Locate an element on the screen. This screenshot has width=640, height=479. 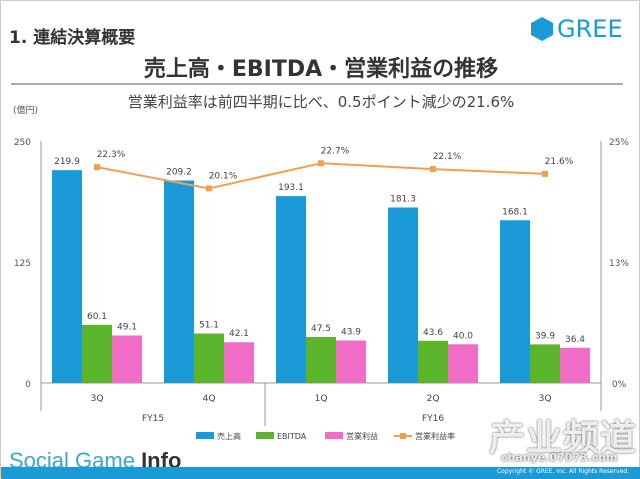
watermark: 产业频道 is located at coordinates (563, 438).